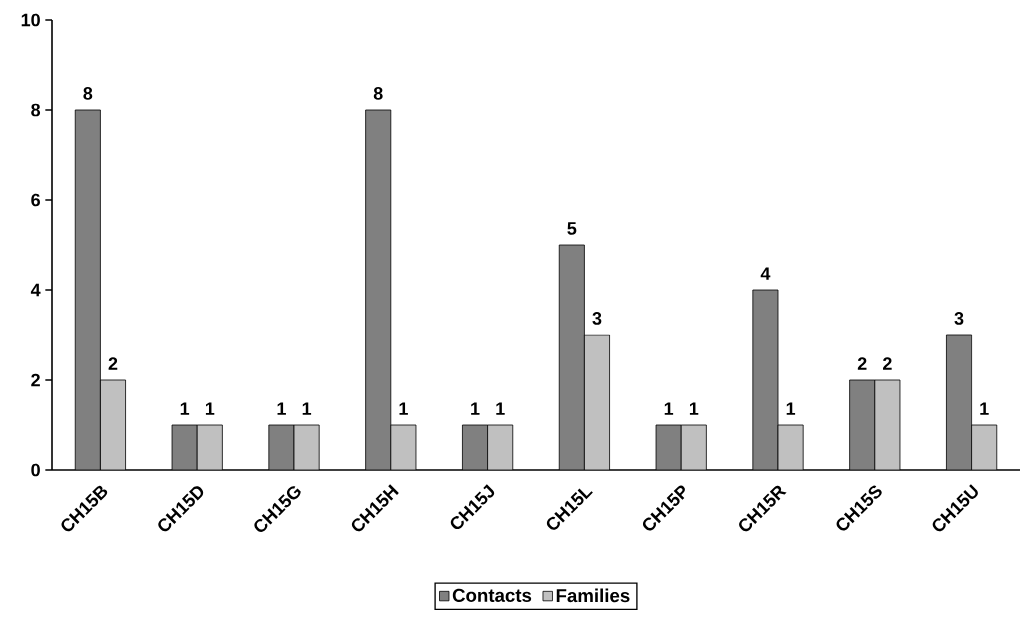  I want to click on y-tick-label: 8, so click(36, 110).